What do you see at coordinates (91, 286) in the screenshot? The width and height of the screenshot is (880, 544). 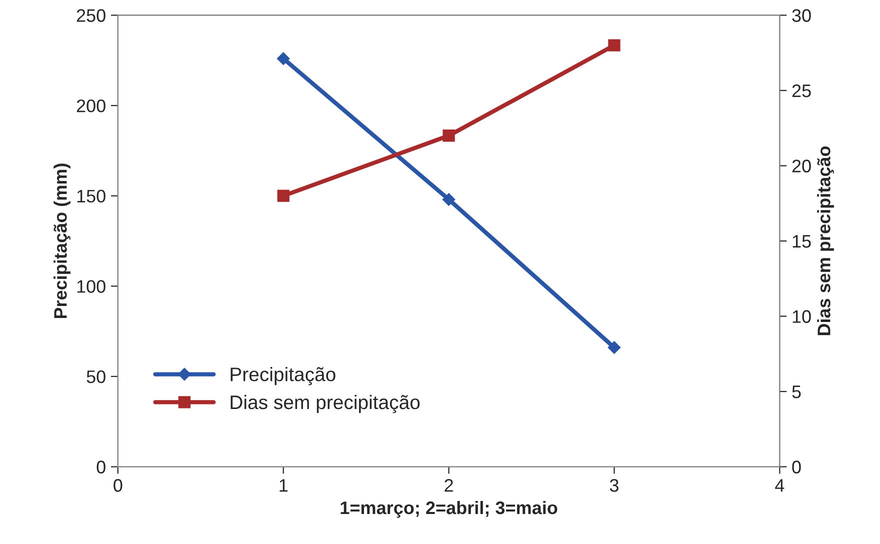 I see `y-tick-label: 100` at bounding box center [91, 286].